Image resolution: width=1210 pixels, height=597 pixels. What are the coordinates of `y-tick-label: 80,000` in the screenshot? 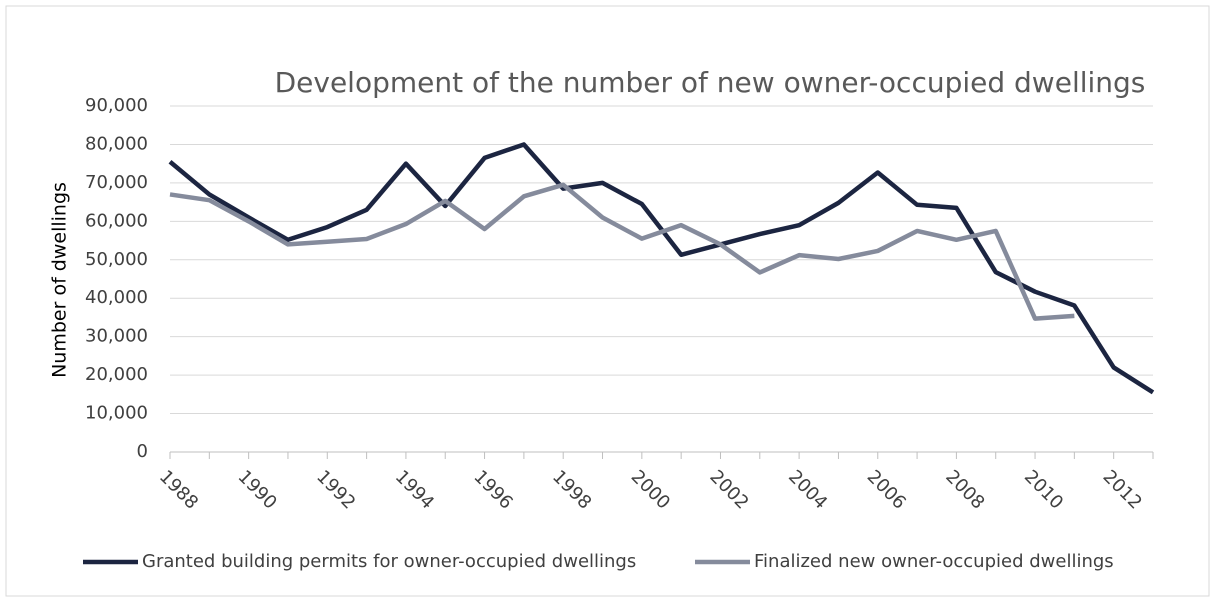 It's located at (116, 143).